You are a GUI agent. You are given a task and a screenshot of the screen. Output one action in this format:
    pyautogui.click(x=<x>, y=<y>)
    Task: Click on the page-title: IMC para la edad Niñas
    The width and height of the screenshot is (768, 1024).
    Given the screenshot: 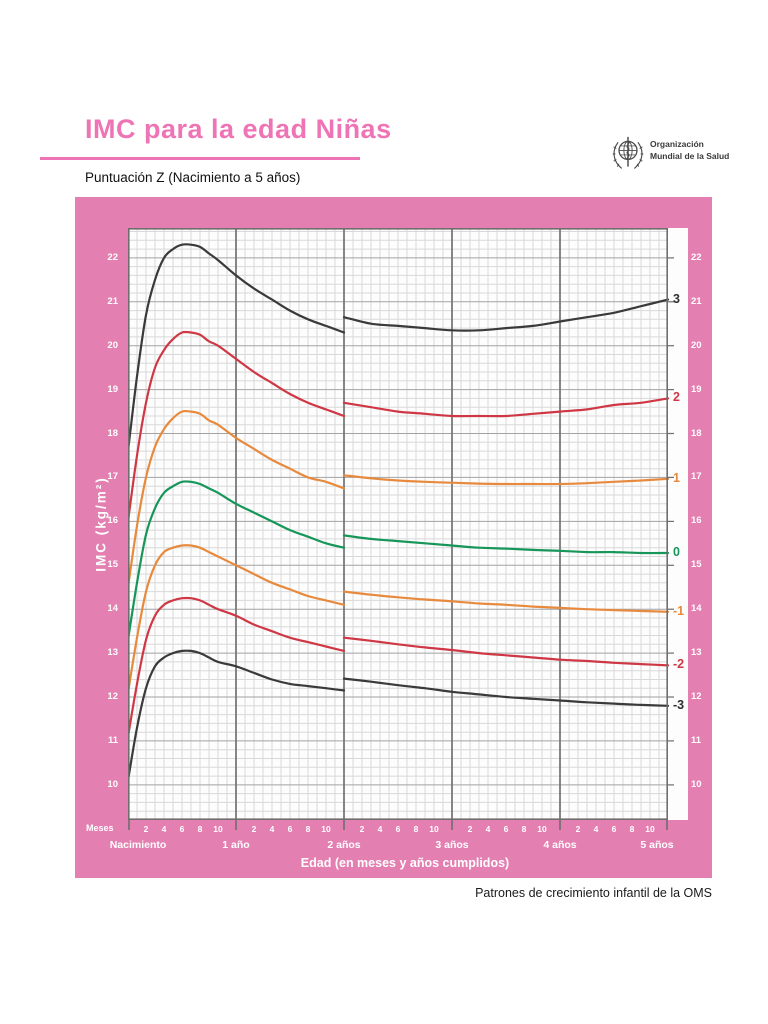 What is the action you would take?
    pyautogui.click(x=238, y=129)
    